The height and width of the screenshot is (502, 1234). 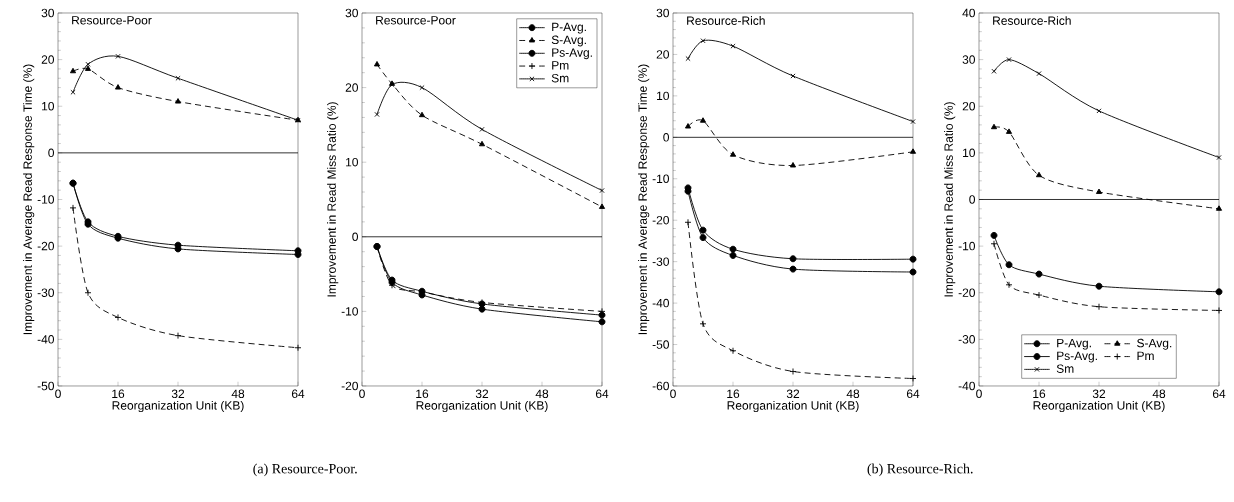 What do you see at coordinates (305, 470) in the screenshot?
I see `text: (a) Resource-Poor.` at bounding box center [305, 470].